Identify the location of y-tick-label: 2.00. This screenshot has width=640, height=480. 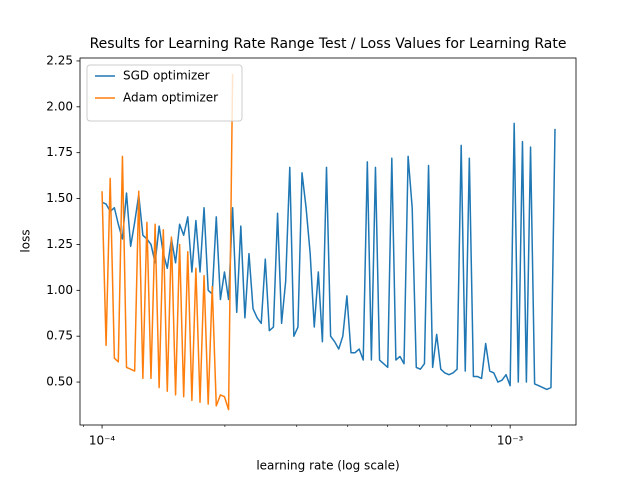
(59, 106).